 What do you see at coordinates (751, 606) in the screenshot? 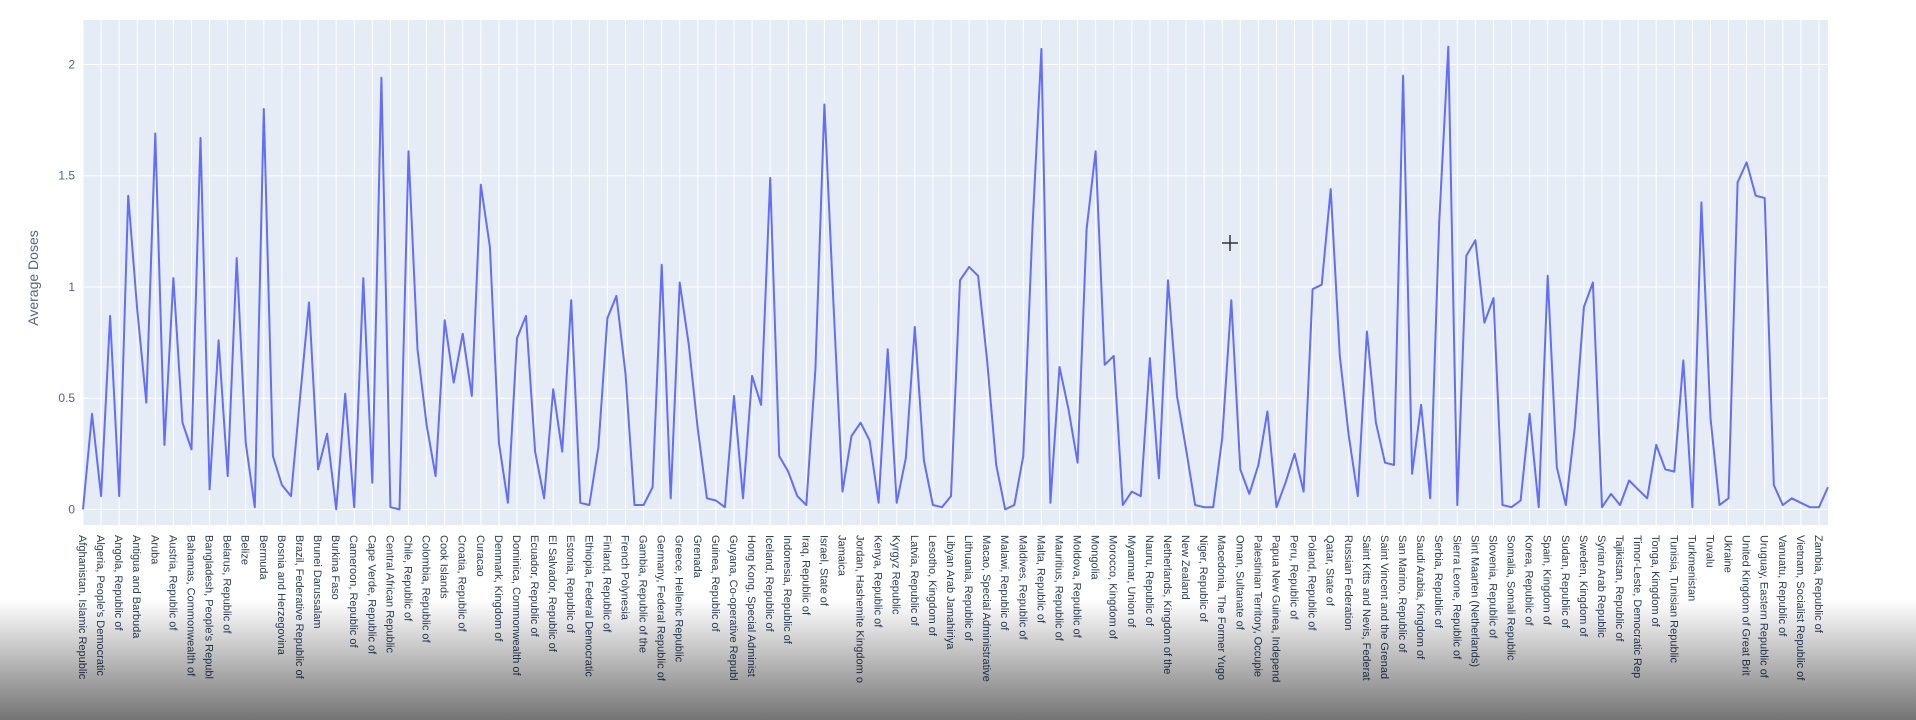
I see `x-tick-label: Hong Kong, Special Administ` at bounding box center [751, 606].